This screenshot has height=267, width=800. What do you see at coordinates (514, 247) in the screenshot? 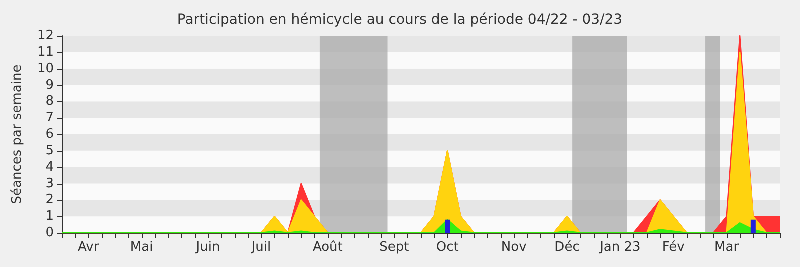
I see `x-tick-label: Nov` at bounding box center [514, 247].